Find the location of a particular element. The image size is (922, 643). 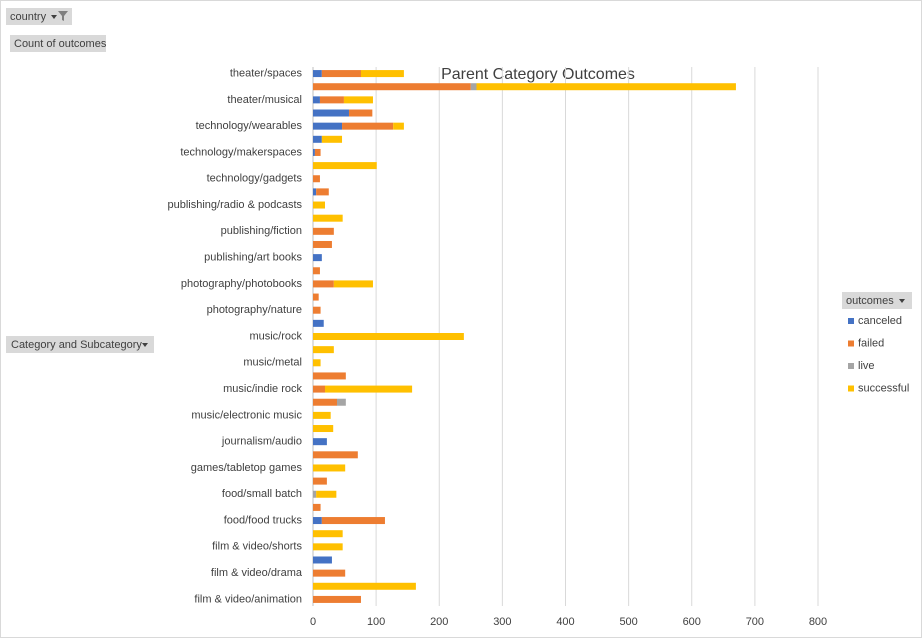

x-tick-label: 200 is located at coordinates (439, 622).